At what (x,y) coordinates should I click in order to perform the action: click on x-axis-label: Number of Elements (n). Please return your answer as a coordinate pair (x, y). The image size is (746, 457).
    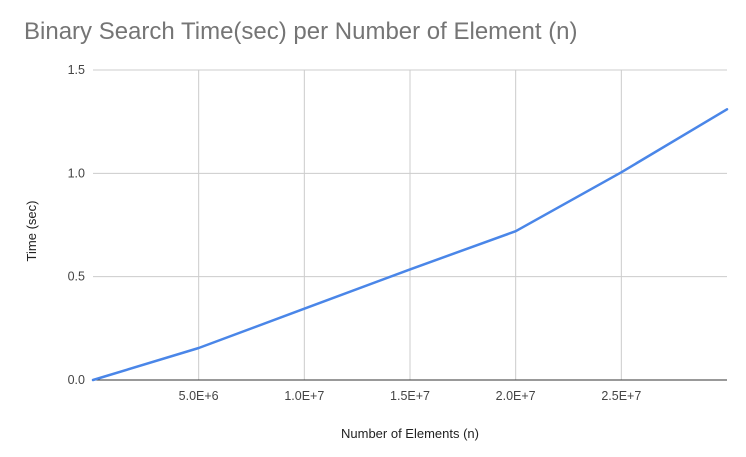
    Looking at the image, I should click on (410, 433).